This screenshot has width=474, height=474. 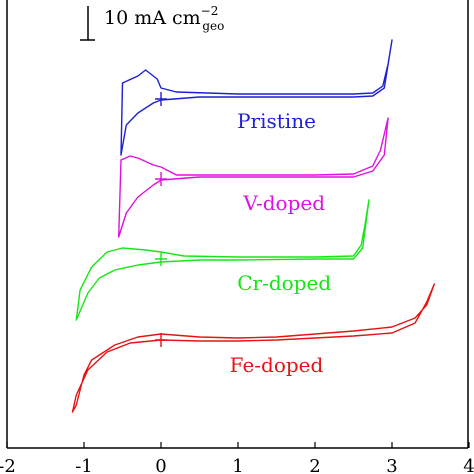 What do you see at coordinates (314, 465) in the screenshot?
I see `x-tick-label: 2` at bounding box center [314, 465].